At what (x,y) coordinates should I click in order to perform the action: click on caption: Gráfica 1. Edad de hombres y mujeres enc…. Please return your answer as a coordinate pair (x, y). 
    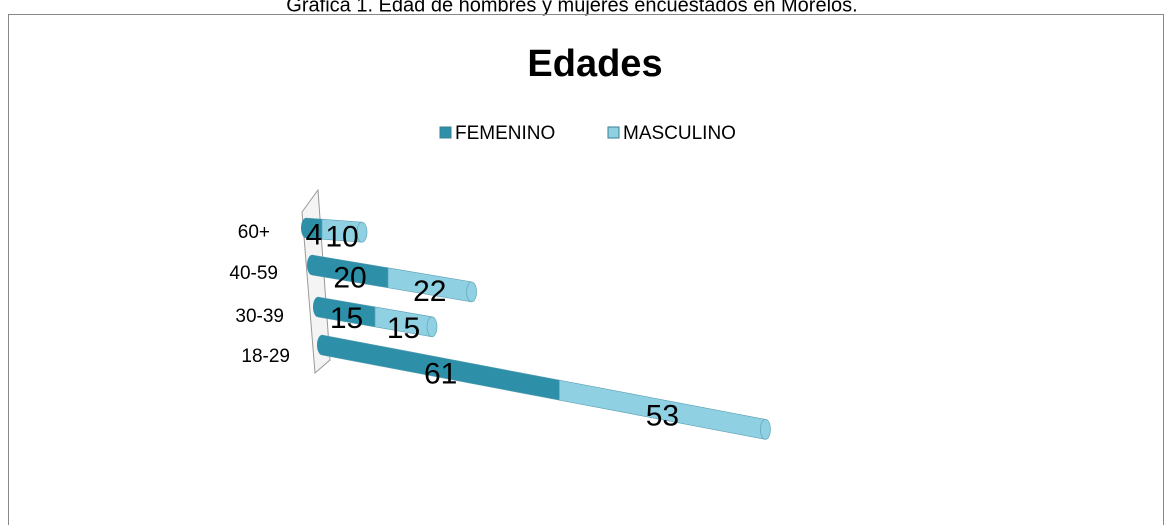
    Looking at the image, I should click on (571, 8).